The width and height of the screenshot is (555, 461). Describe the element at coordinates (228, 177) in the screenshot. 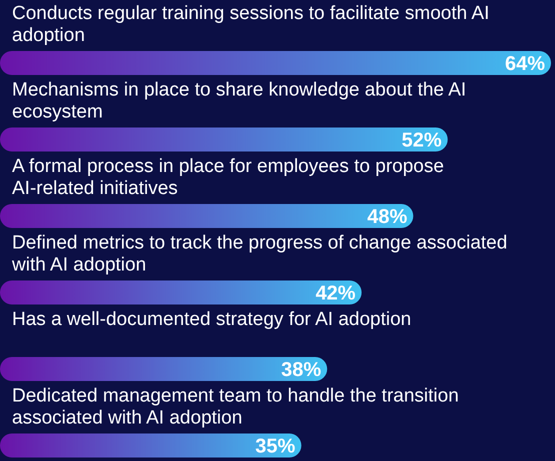

I see `y-tick-label: A formal process in place for employees to propose AI-related initiatives` at that location.